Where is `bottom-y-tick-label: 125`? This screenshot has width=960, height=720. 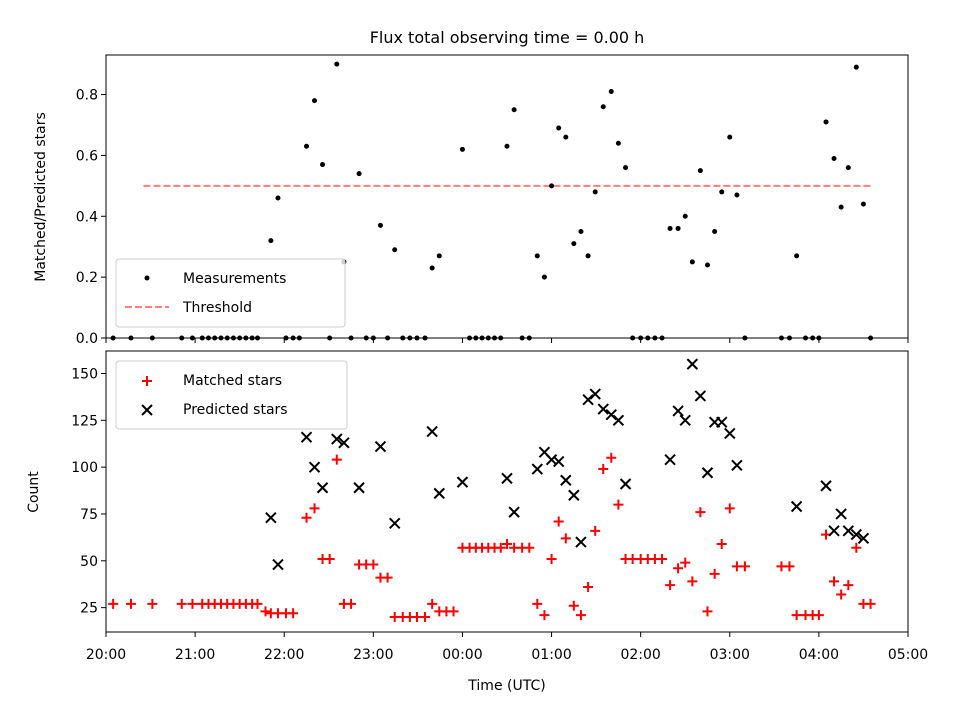
bottom-y-tick-label: 125 is located at coordinates (84, 421).